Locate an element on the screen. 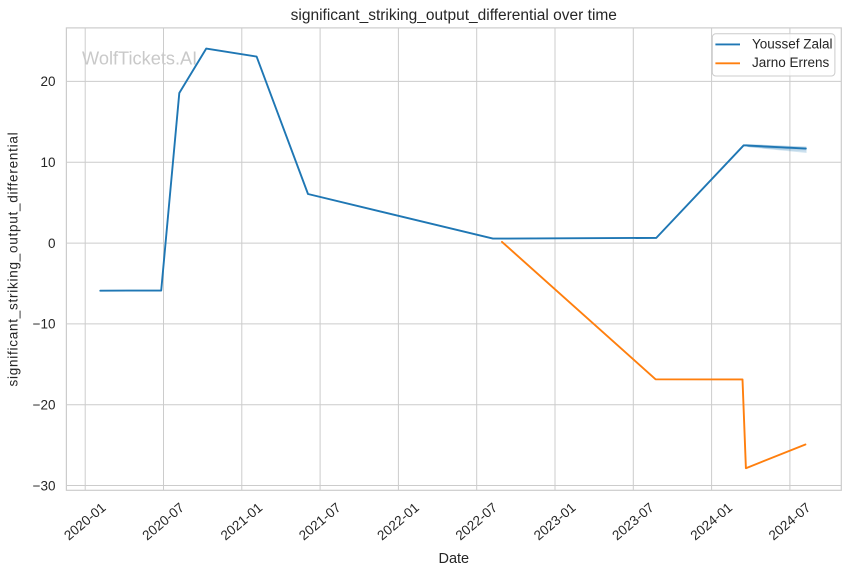  svg-text:significant_striking_output_di: significant_striking_output_differential is located at coordinates (13, 259).